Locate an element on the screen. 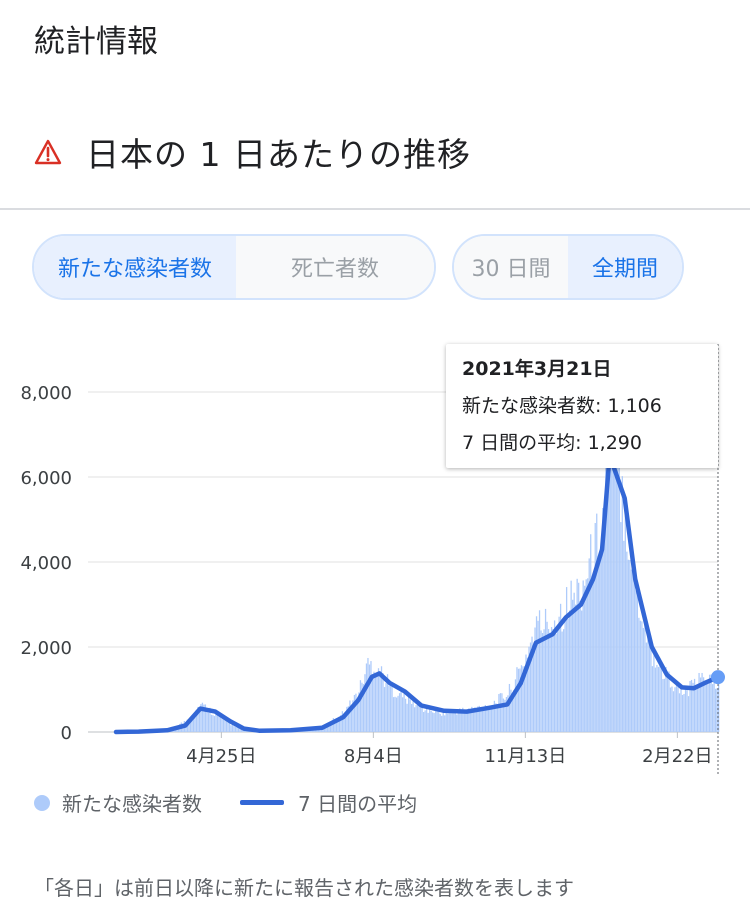 Image resolution: width=750 pixels, height=915 pixels. section-title-row: 日本の 1 日あたりの推移 is located at coordinates (252, 152).